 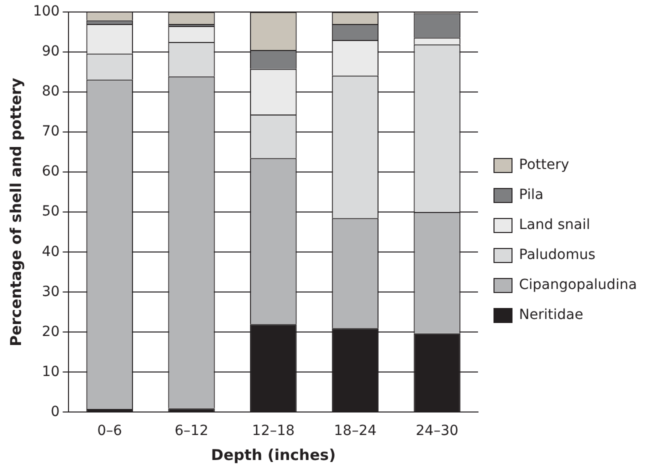 What do you see at coordinates (51, 172) in the screenshot?
I see `y-tick-label: 60` at bounding box center [51, 172].